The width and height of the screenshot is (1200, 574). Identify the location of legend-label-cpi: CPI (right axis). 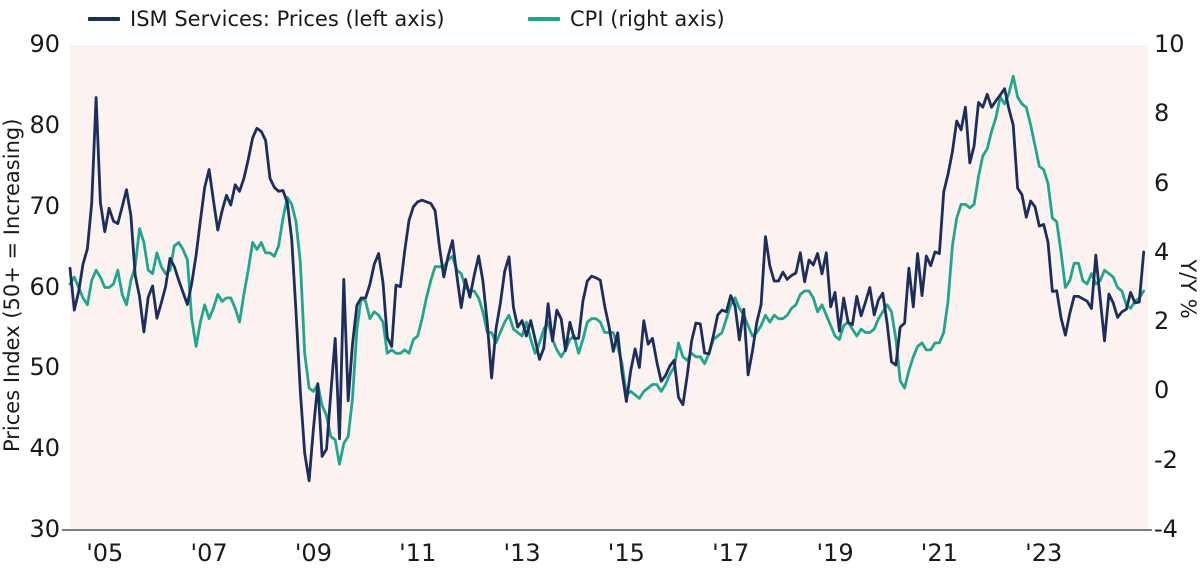
(647, 19).